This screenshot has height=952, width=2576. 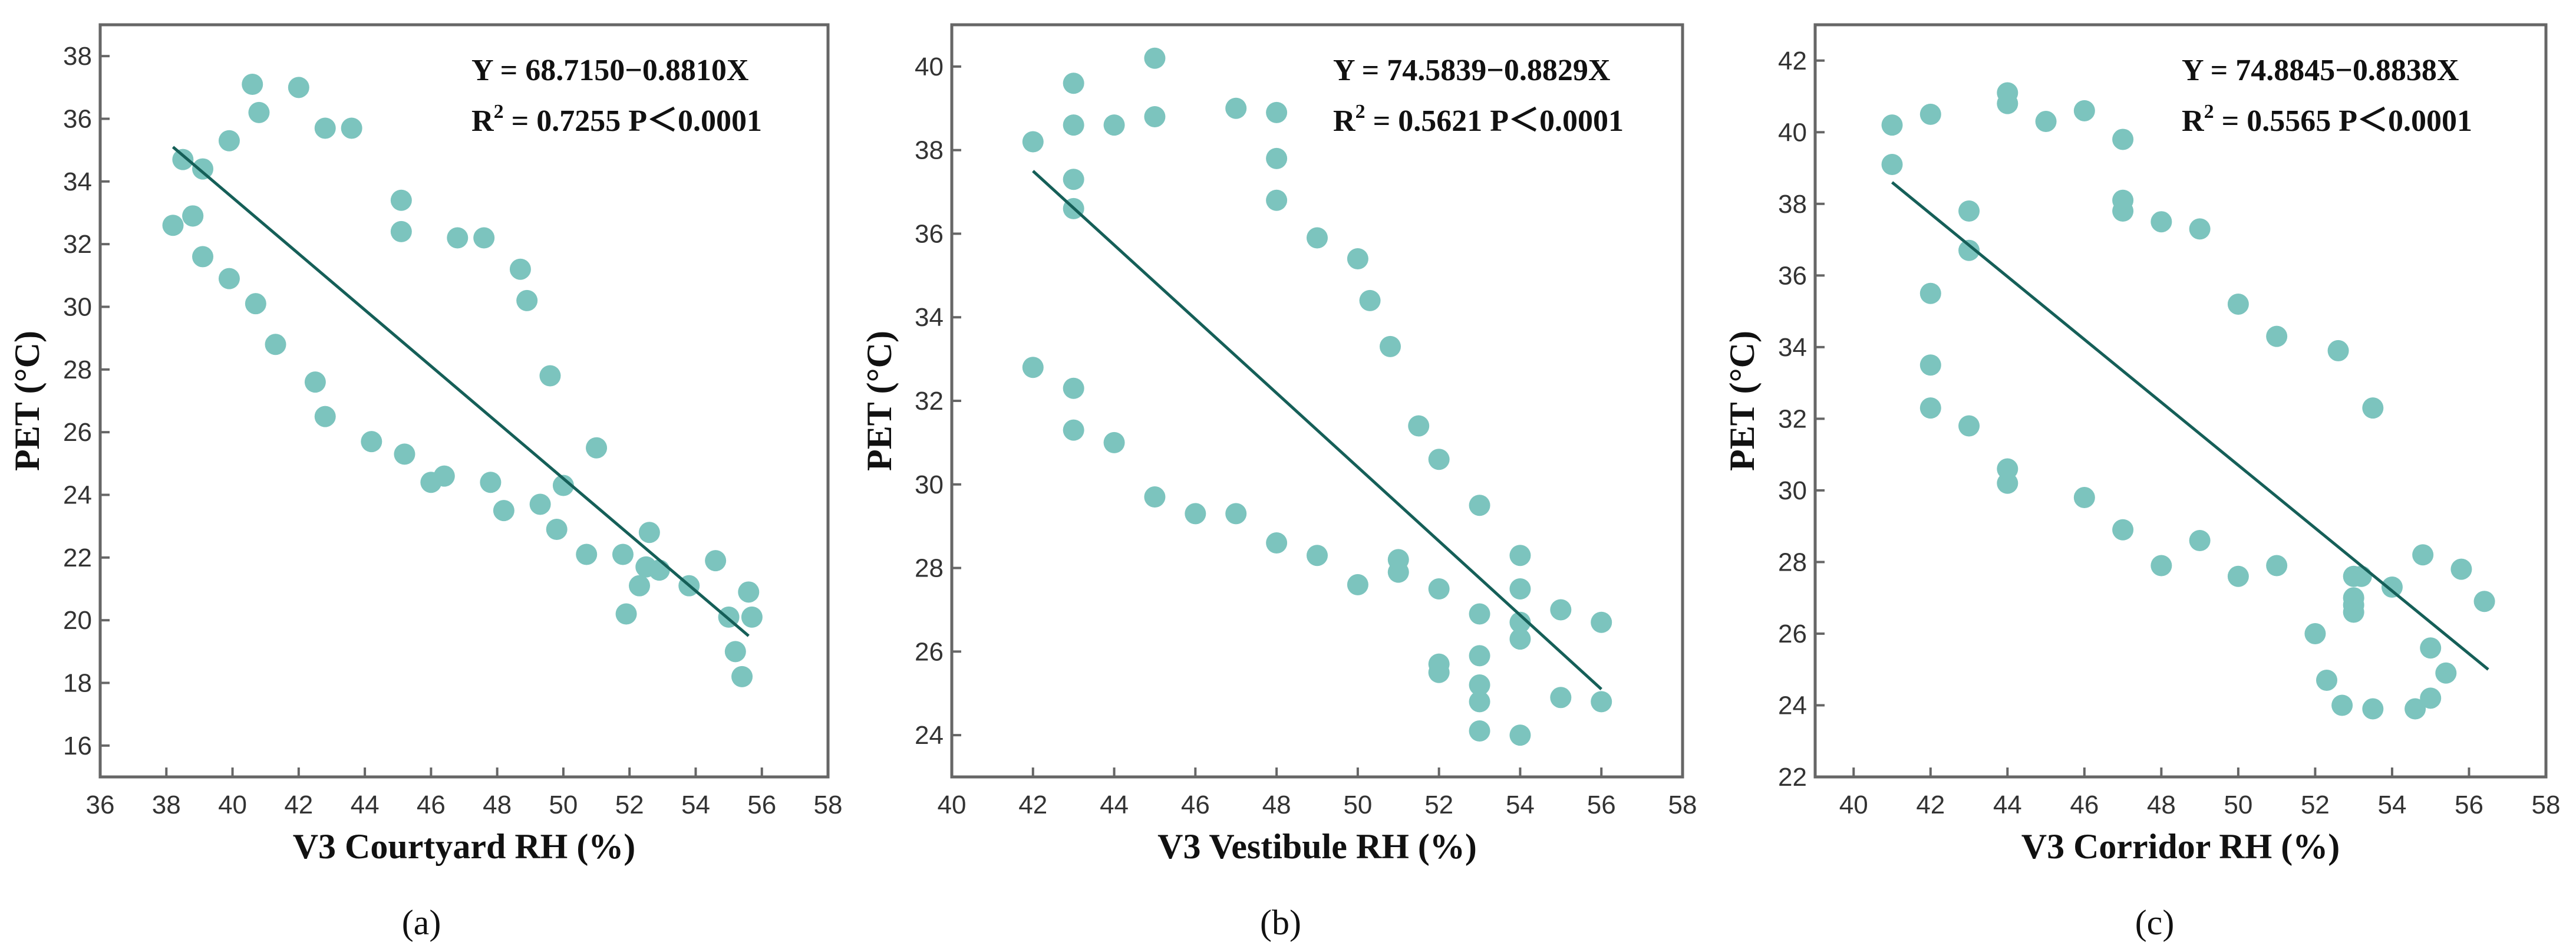 What do you see at coordinates (953, 804) in the screenshot?
I see `x-tick-label: 40` at bounding box center [953, 804].